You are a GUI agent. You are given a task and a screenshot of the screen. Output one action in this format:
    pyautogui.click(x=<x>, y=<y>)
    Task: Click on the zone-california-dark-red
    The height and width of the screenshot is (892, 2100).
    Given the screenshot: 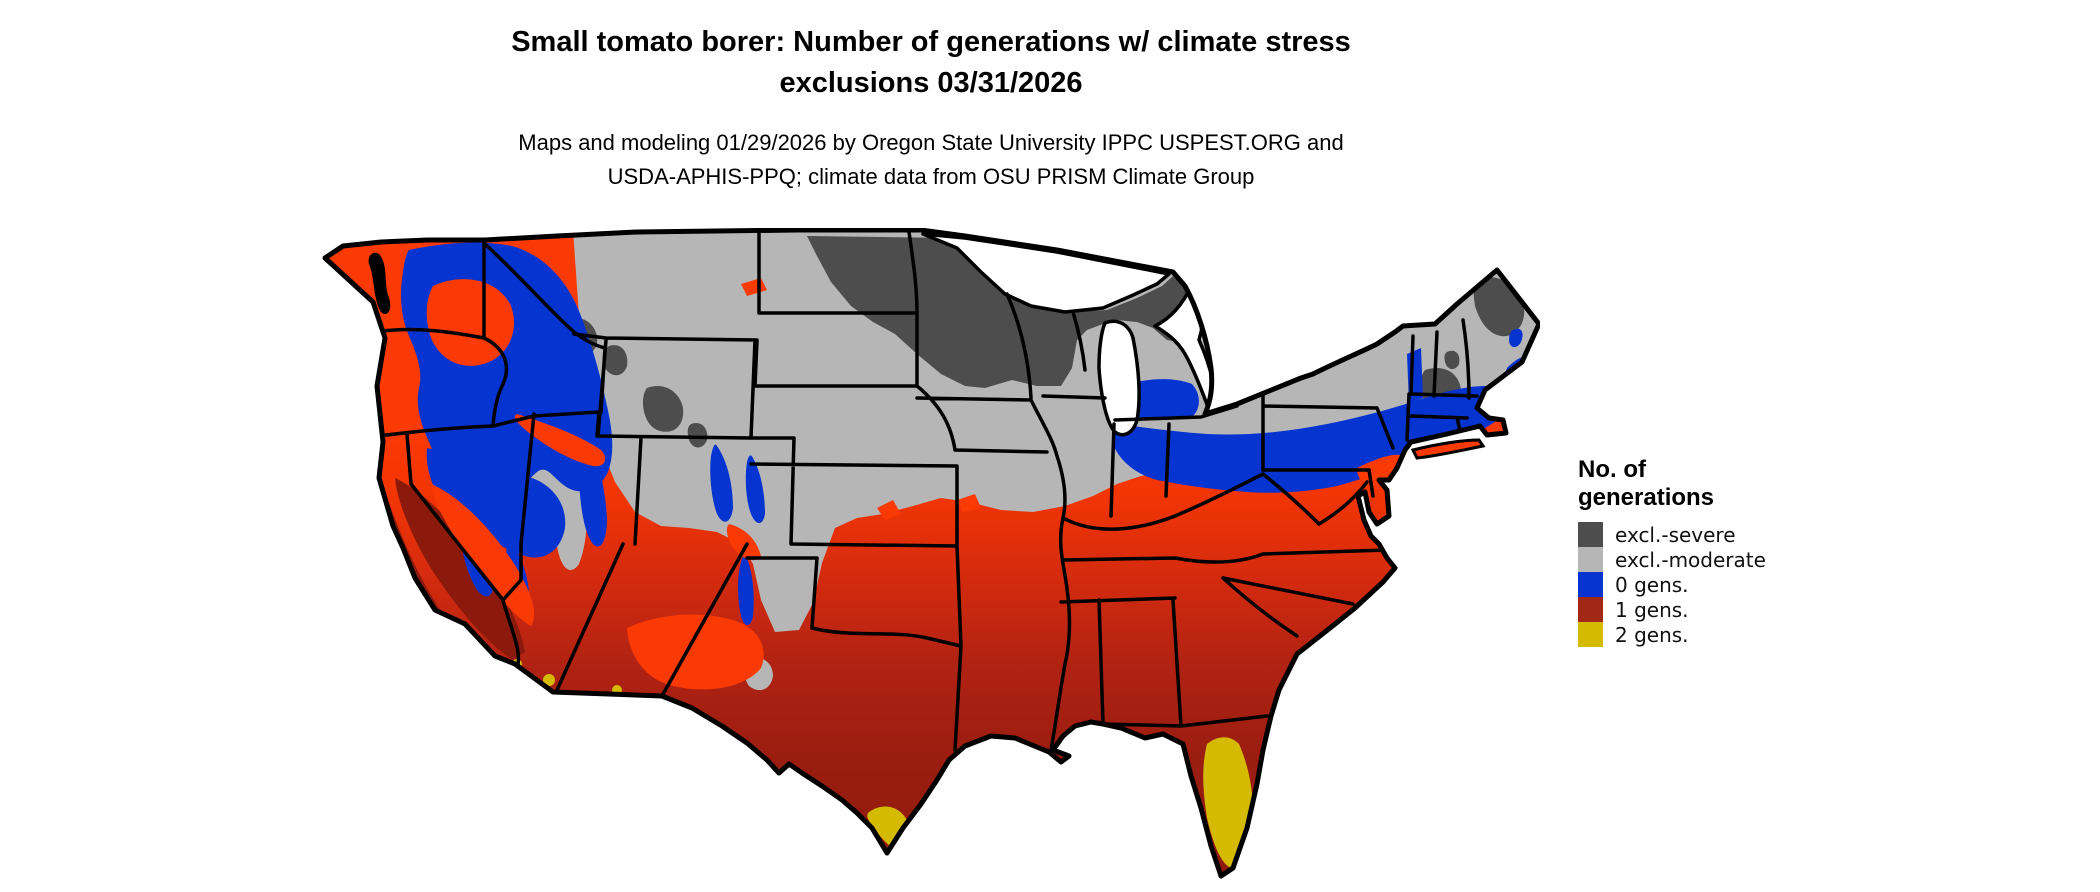 What is the action you would take?
    pyautogui.click(x=452, y=571)
    